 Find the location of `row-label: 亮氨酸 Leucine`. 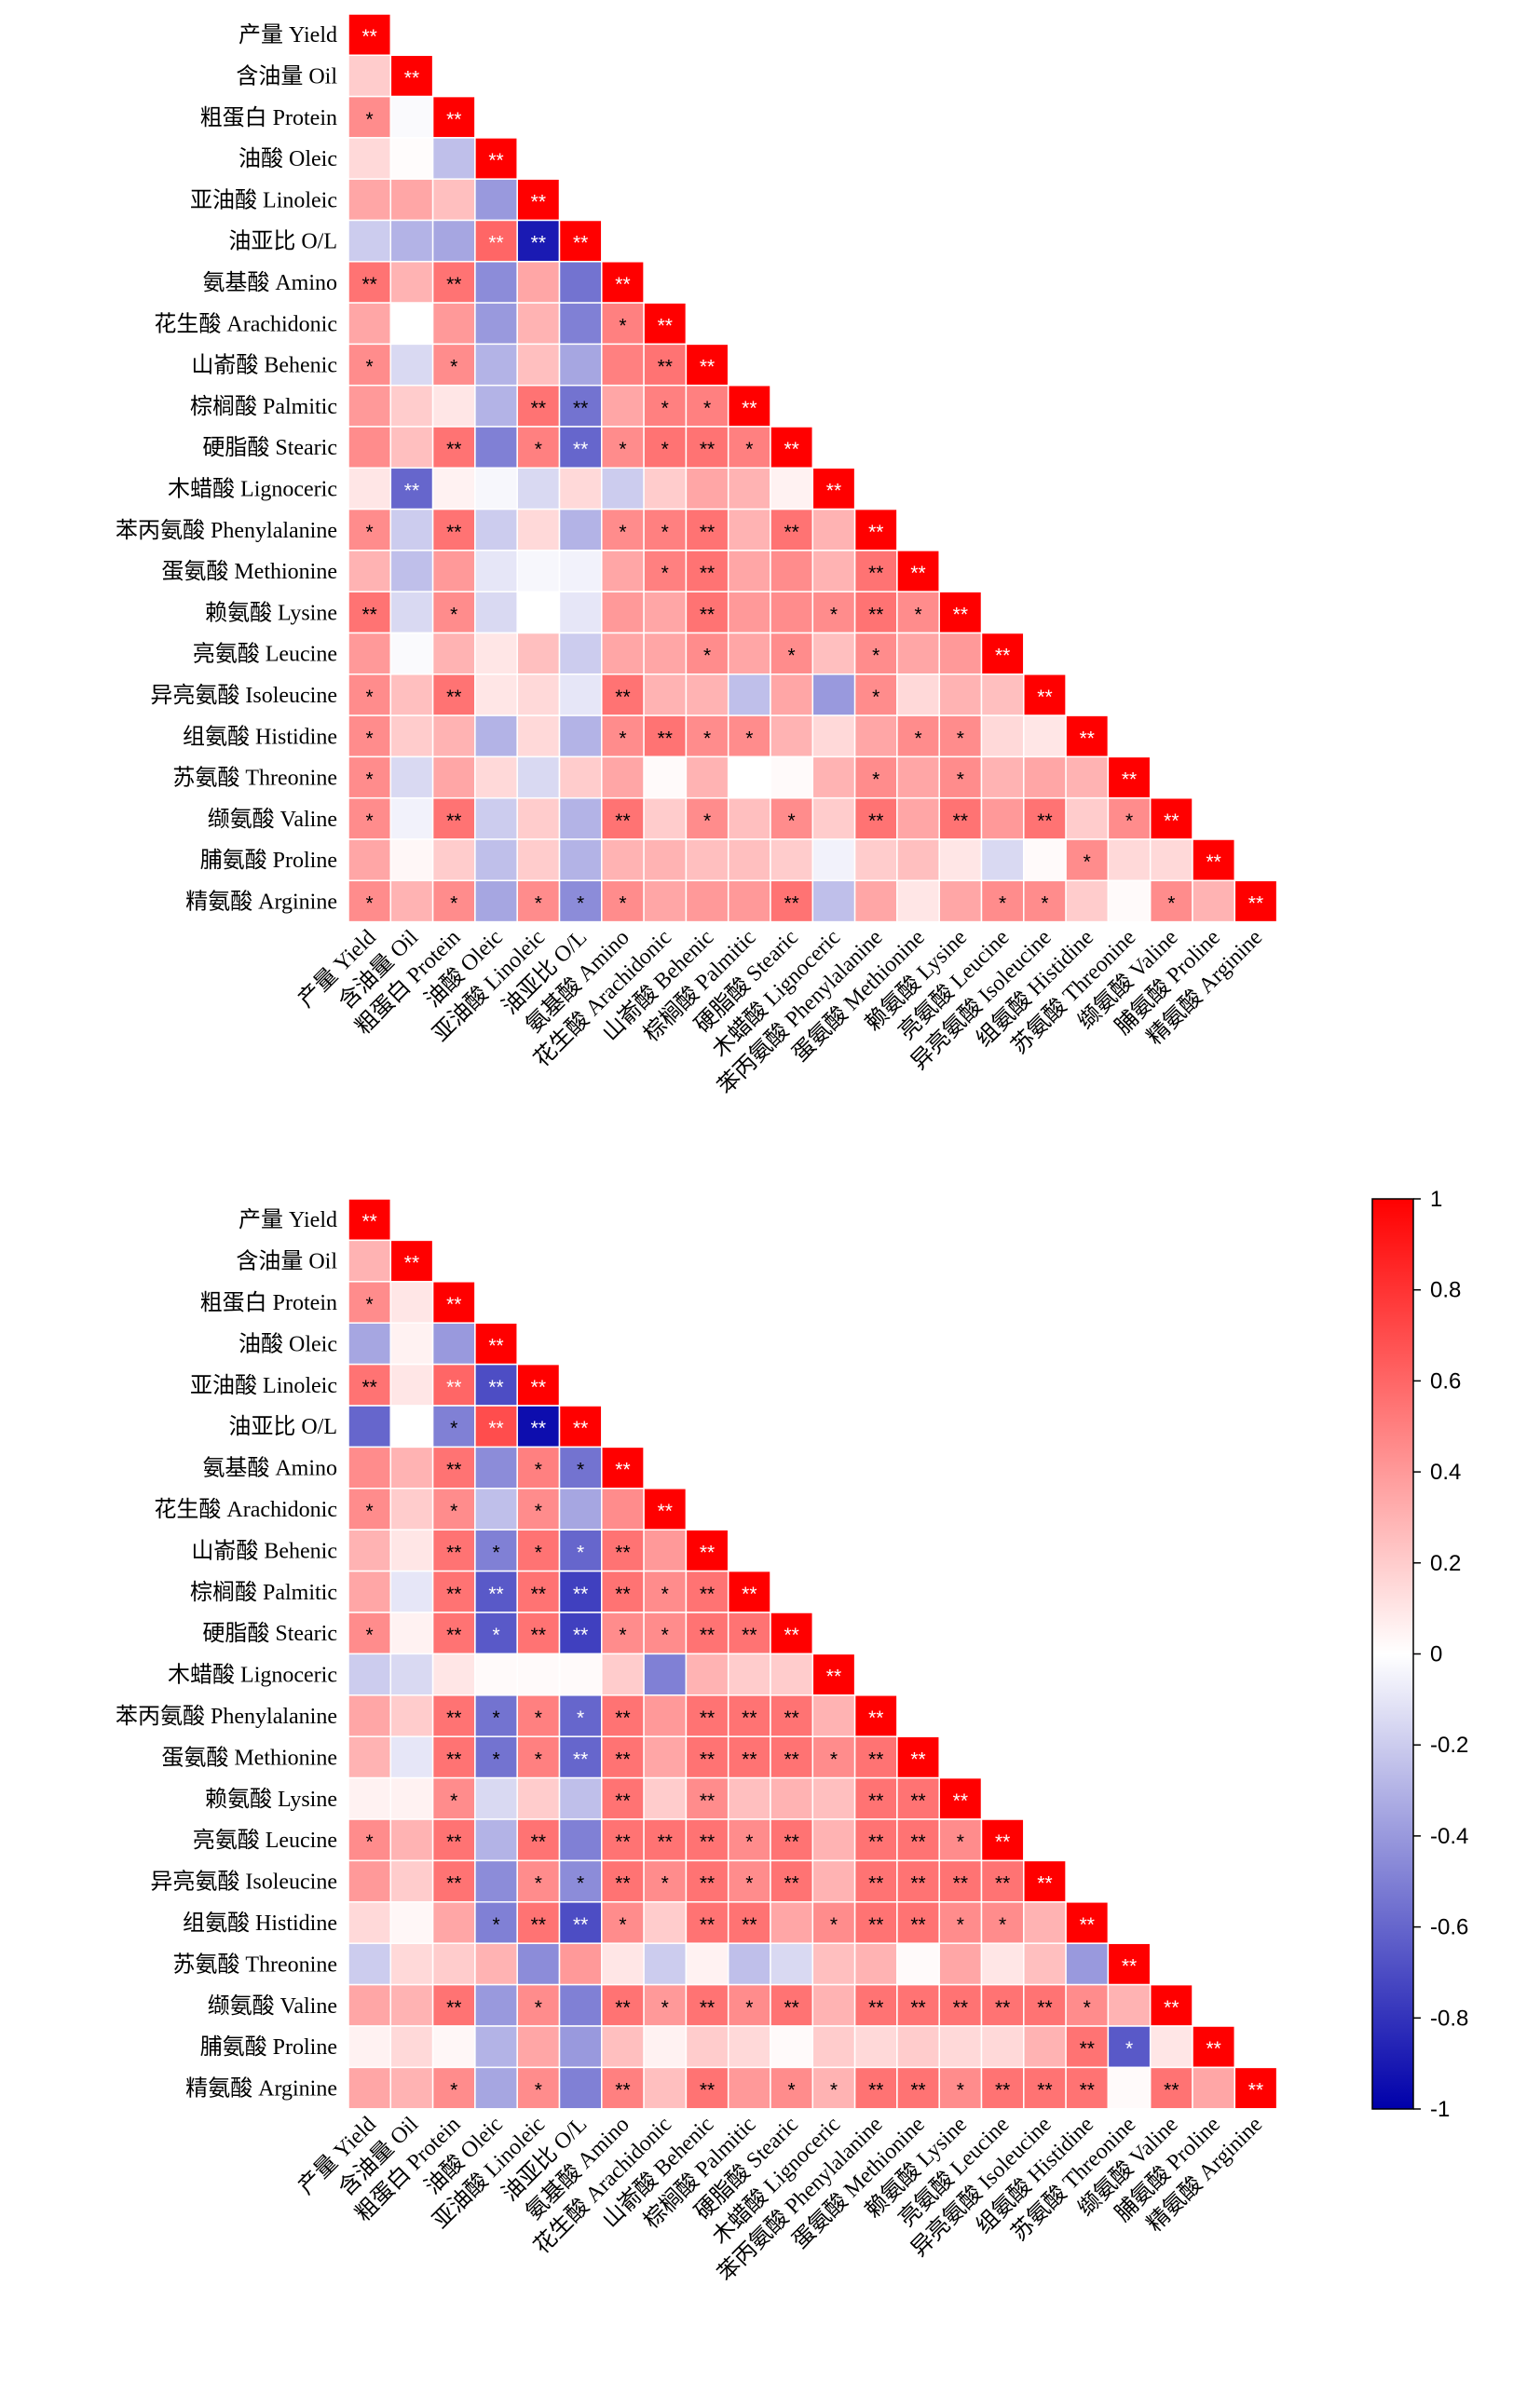

row-label: 亮氨酸 Leucine is located at coordinates (265, 1840).